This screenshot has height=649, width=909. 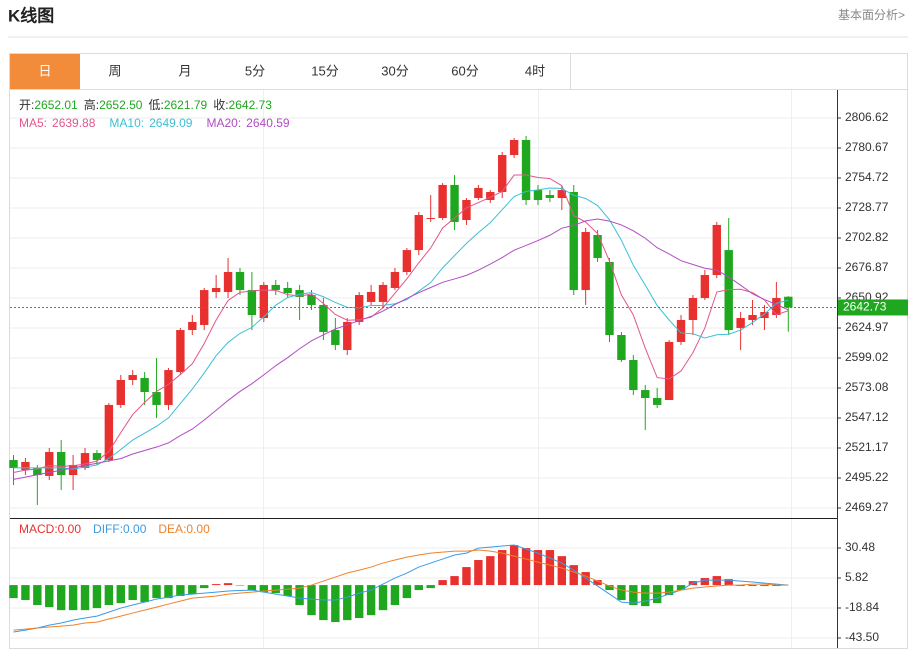 What do you see at coordinates (871, 15) in the screenshot?
I see `fundamental-link: 基本面分析>` at bounding box center [871, 15].